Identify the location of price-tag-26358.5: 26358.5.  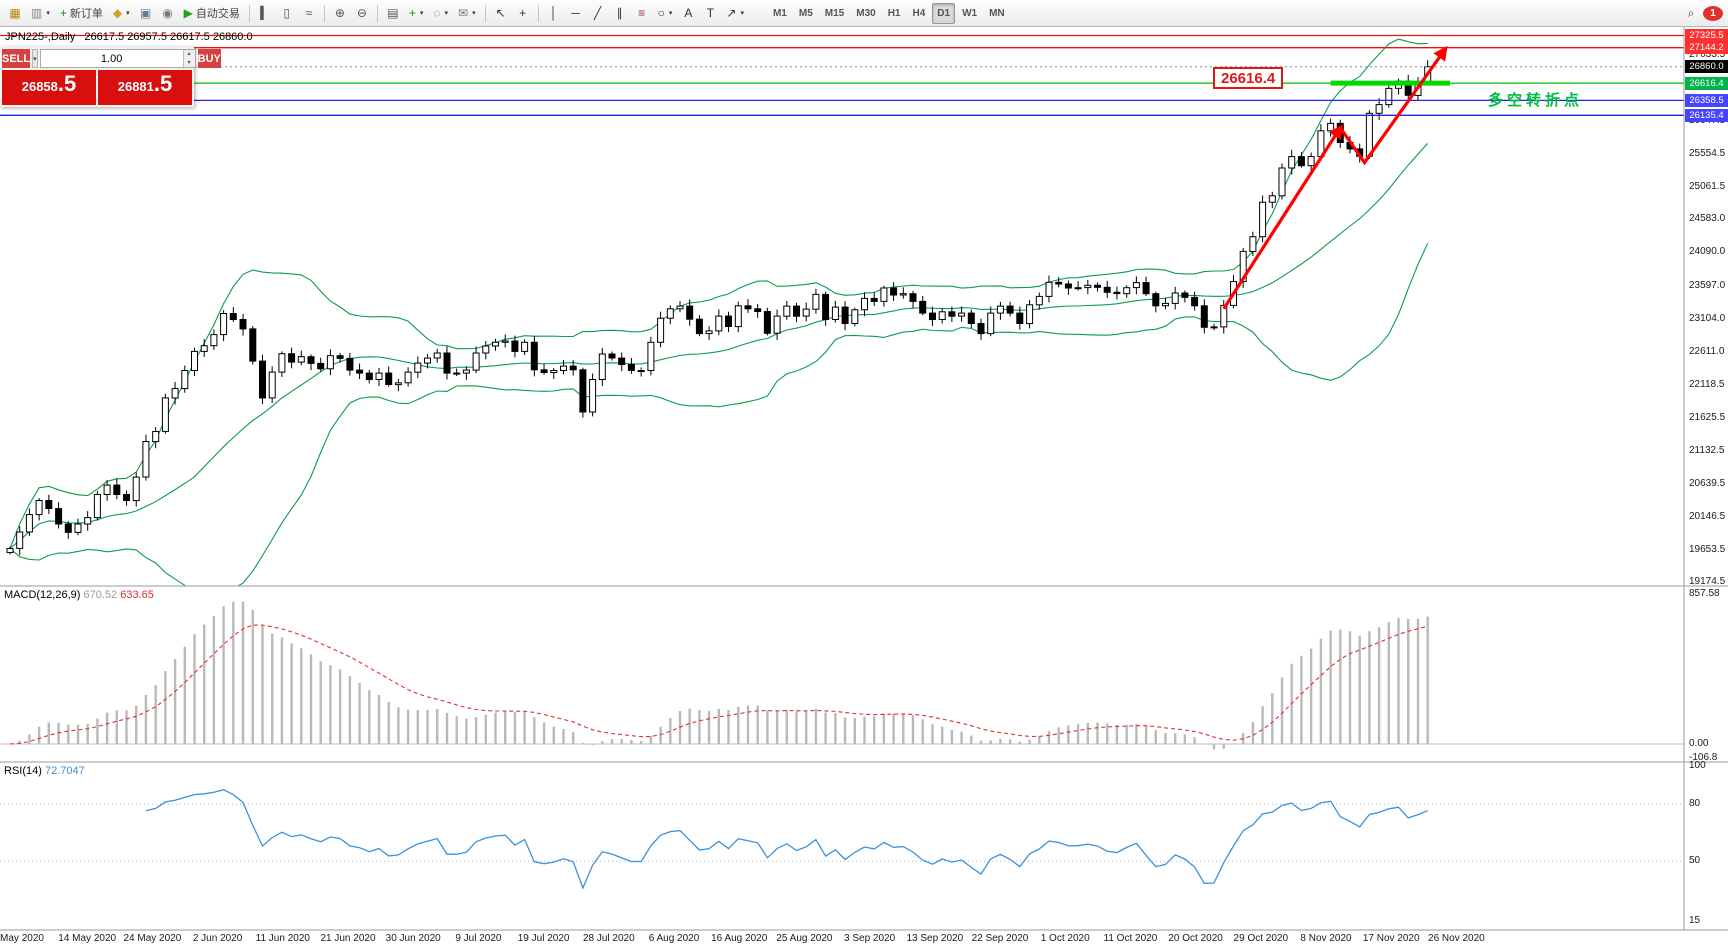
(1706, 100).